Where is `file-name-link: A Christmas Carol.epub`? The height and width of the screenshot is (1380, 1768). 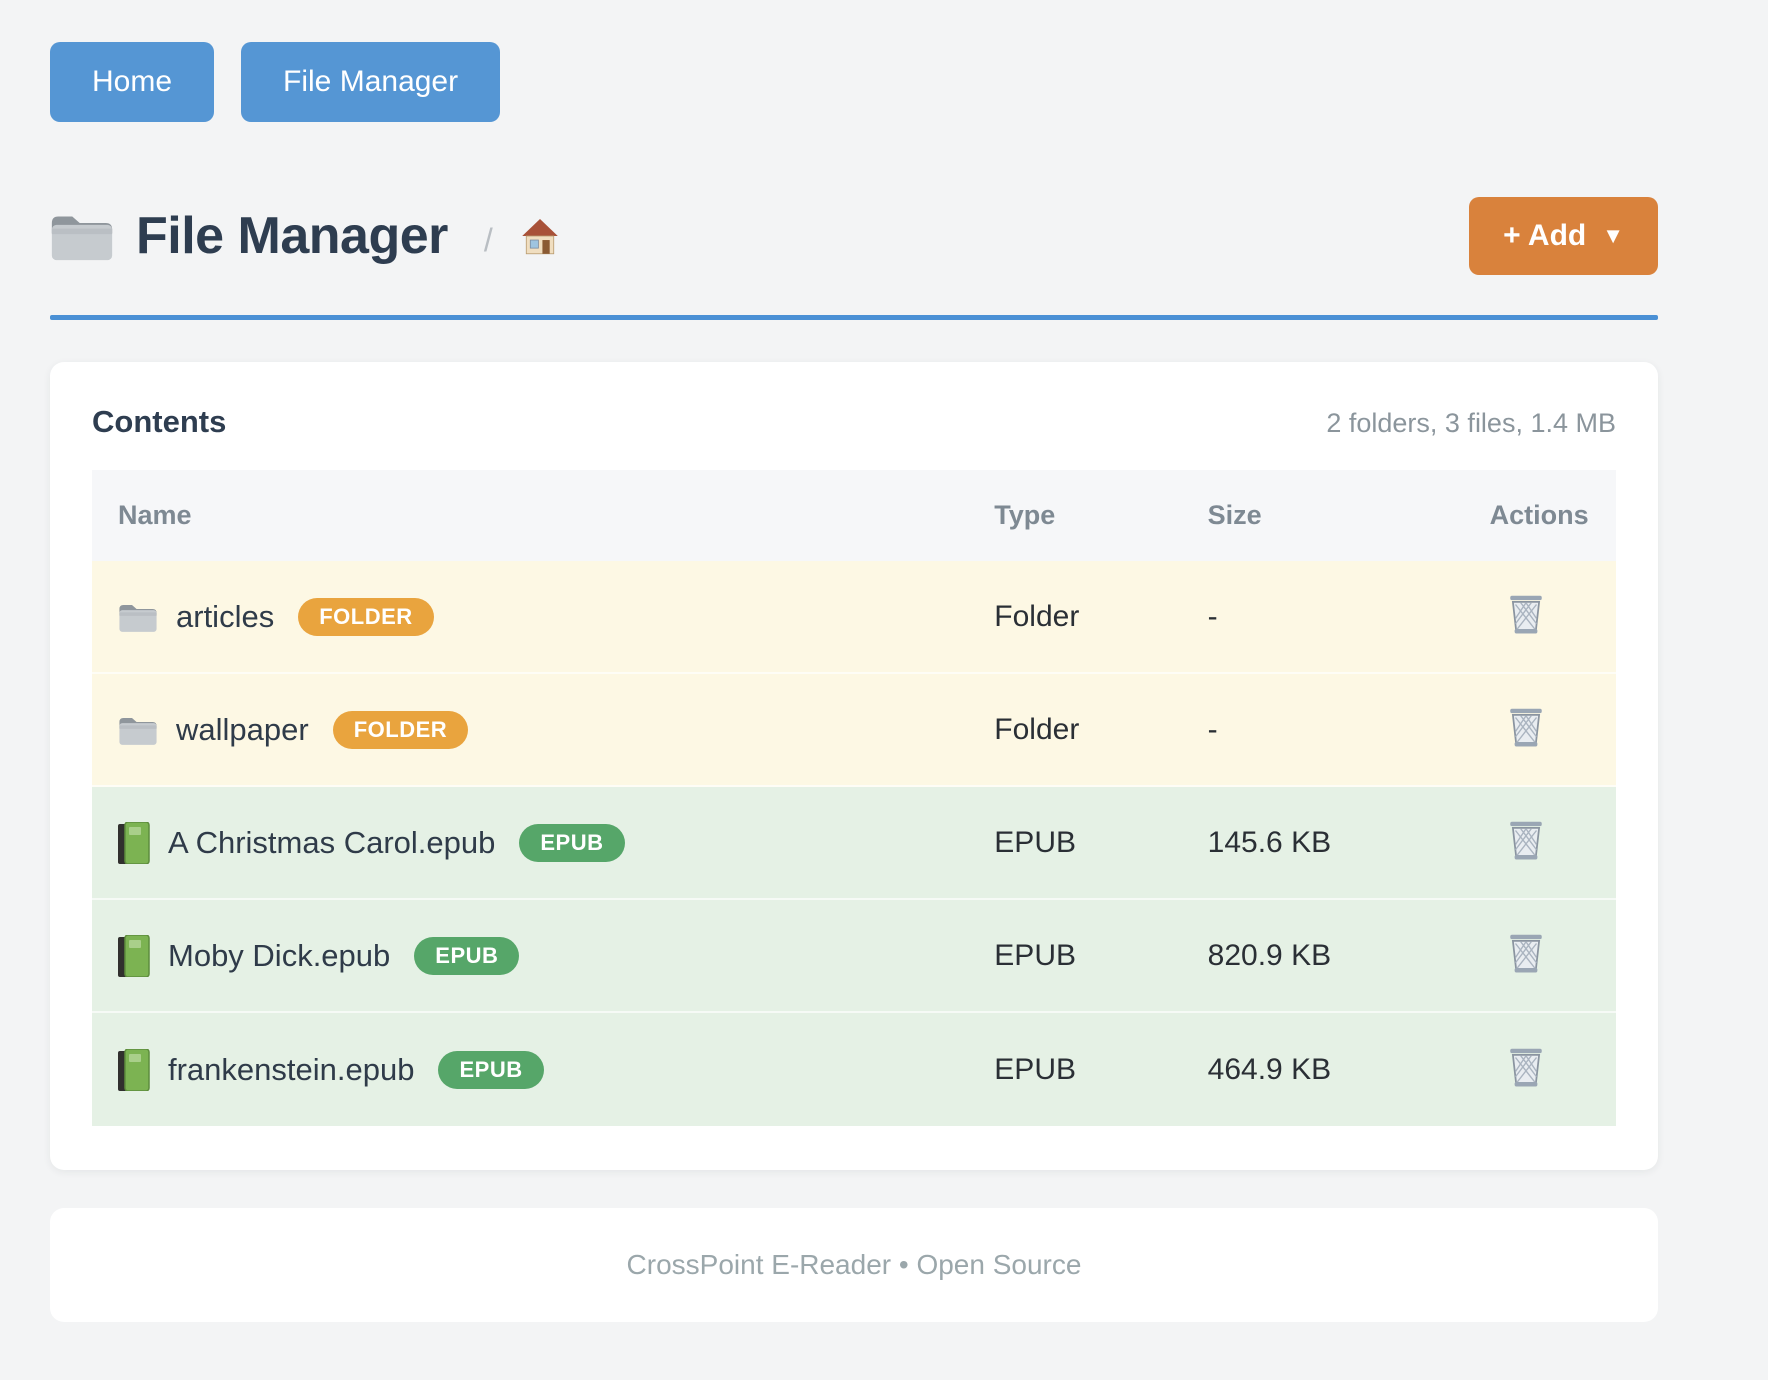
file-name-link: A Christmas Carol.epub is located at coordinates (332, 842).